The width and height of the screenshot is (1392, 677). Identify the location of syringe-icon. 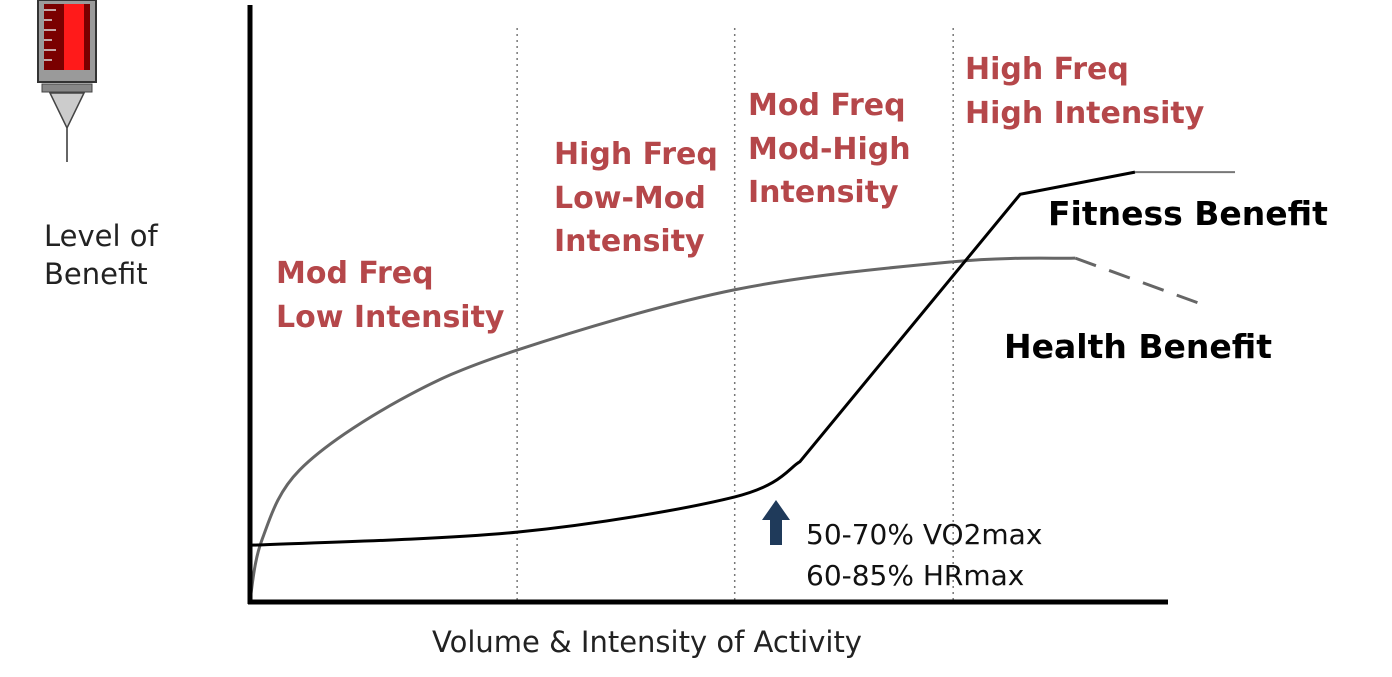
(67, 81).